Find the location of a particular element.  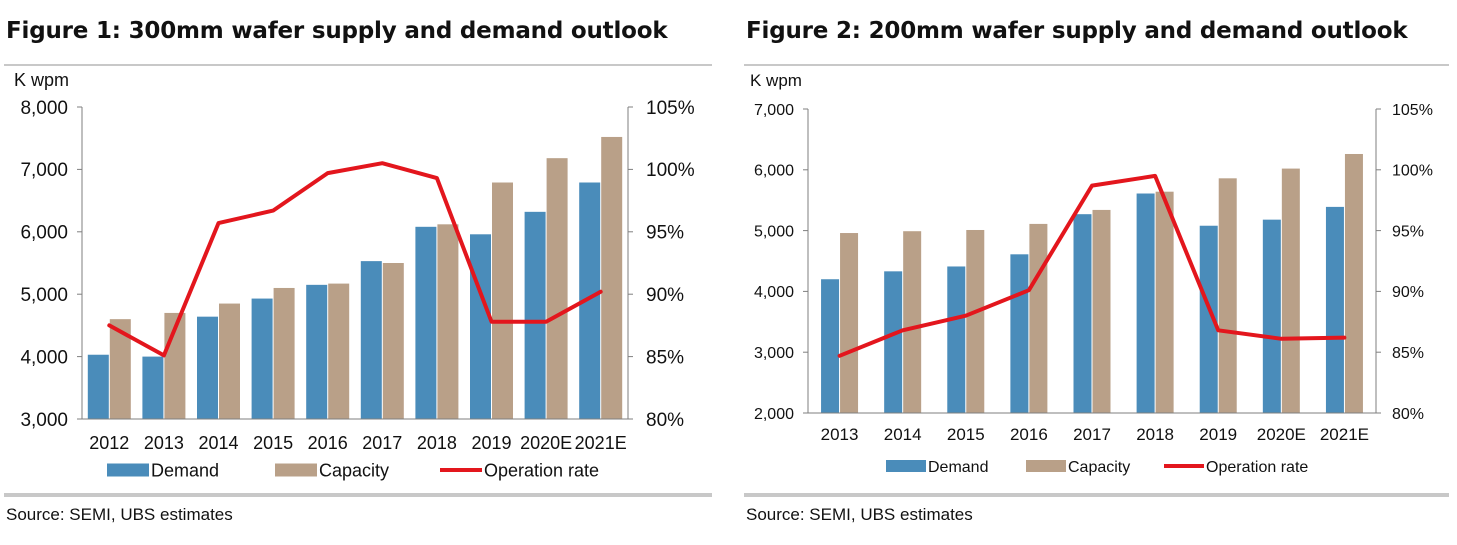

figure-1-x-tick-label: 2016 is located at coordinates (328, 443).